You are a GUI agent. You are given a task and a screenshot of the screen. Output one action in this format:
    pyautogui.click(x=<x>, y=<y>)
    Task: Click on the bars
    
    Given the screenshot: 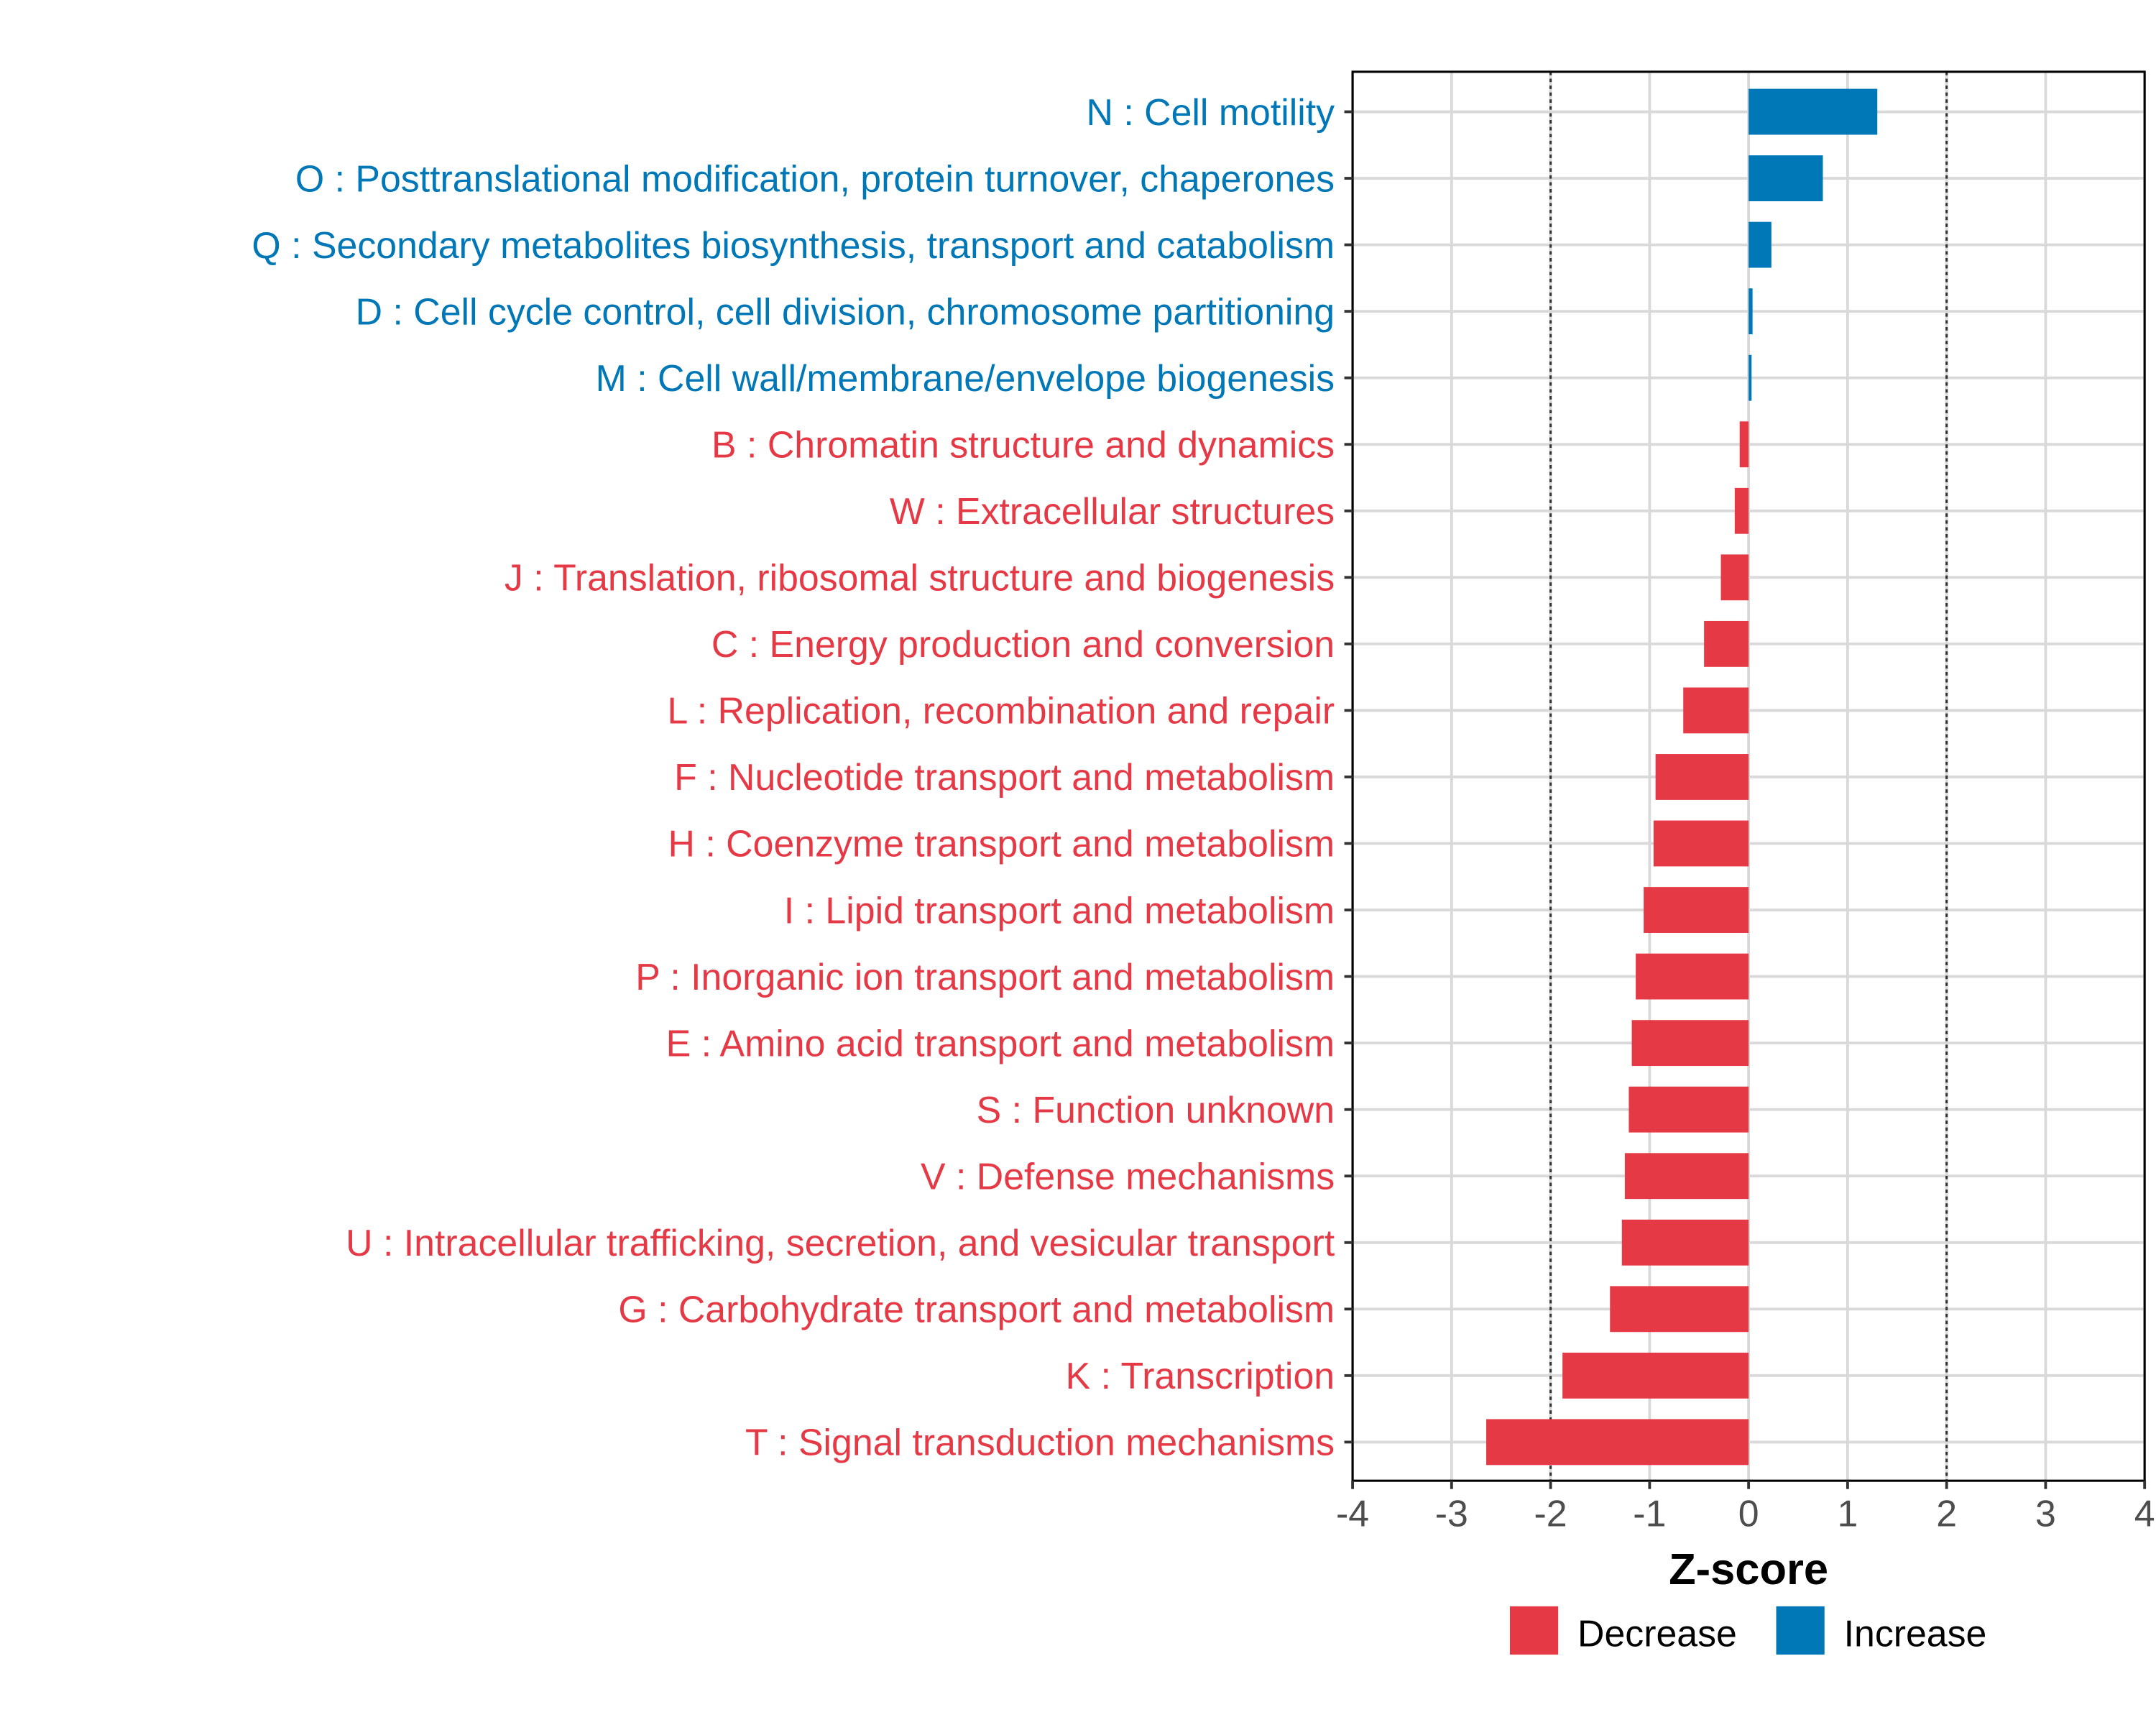 What is the action you would take?
    pyautogui.click(x=1682, y=777)
    